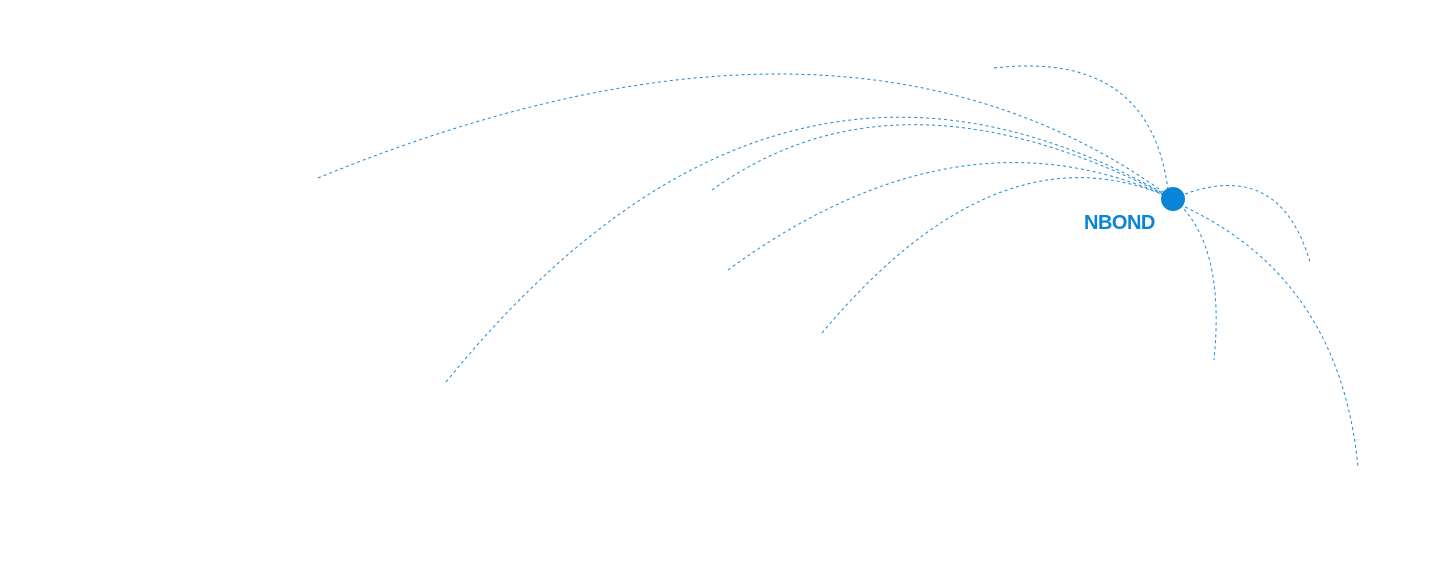 The image size is (1450, 576). What do you see at coordinates (1173, 199) in the screenshot?
I see `hub-dot-icon` at bounding box center [1173, 199].